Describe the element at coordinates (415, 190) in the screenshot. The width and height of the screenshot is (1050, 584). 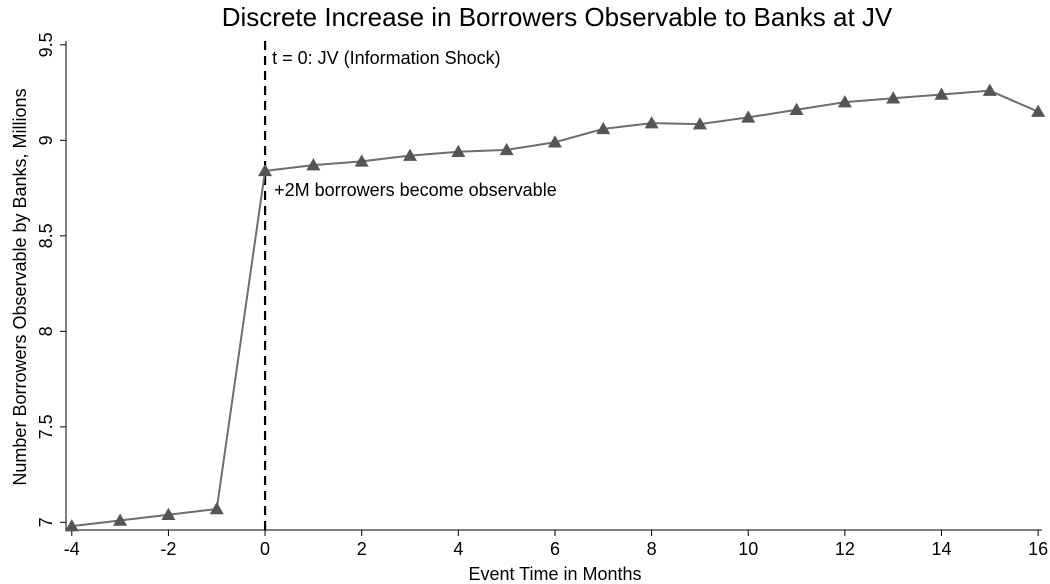
I see `annotation: +2M borrowers become observable` at that location.